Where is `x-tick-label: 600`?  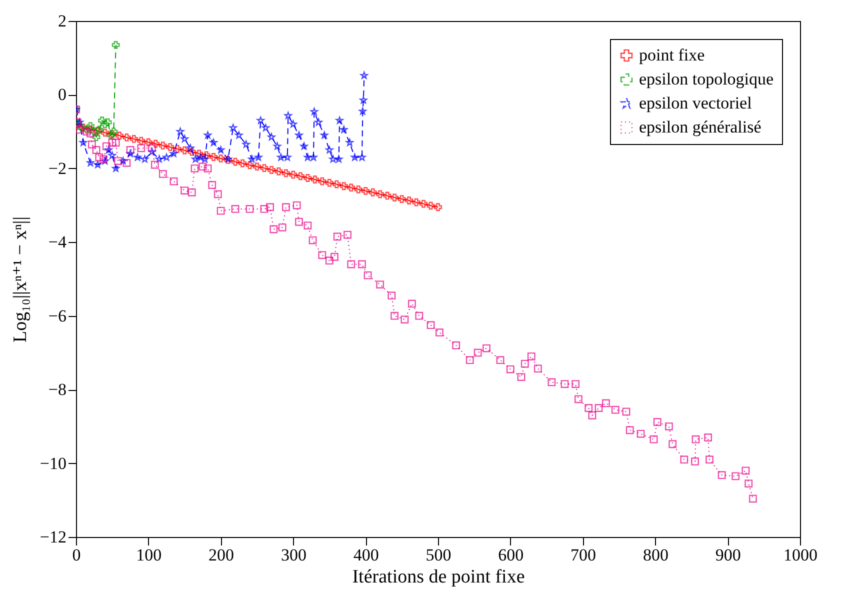 x-tick-label: 600 is located at coordinates (511, 555).